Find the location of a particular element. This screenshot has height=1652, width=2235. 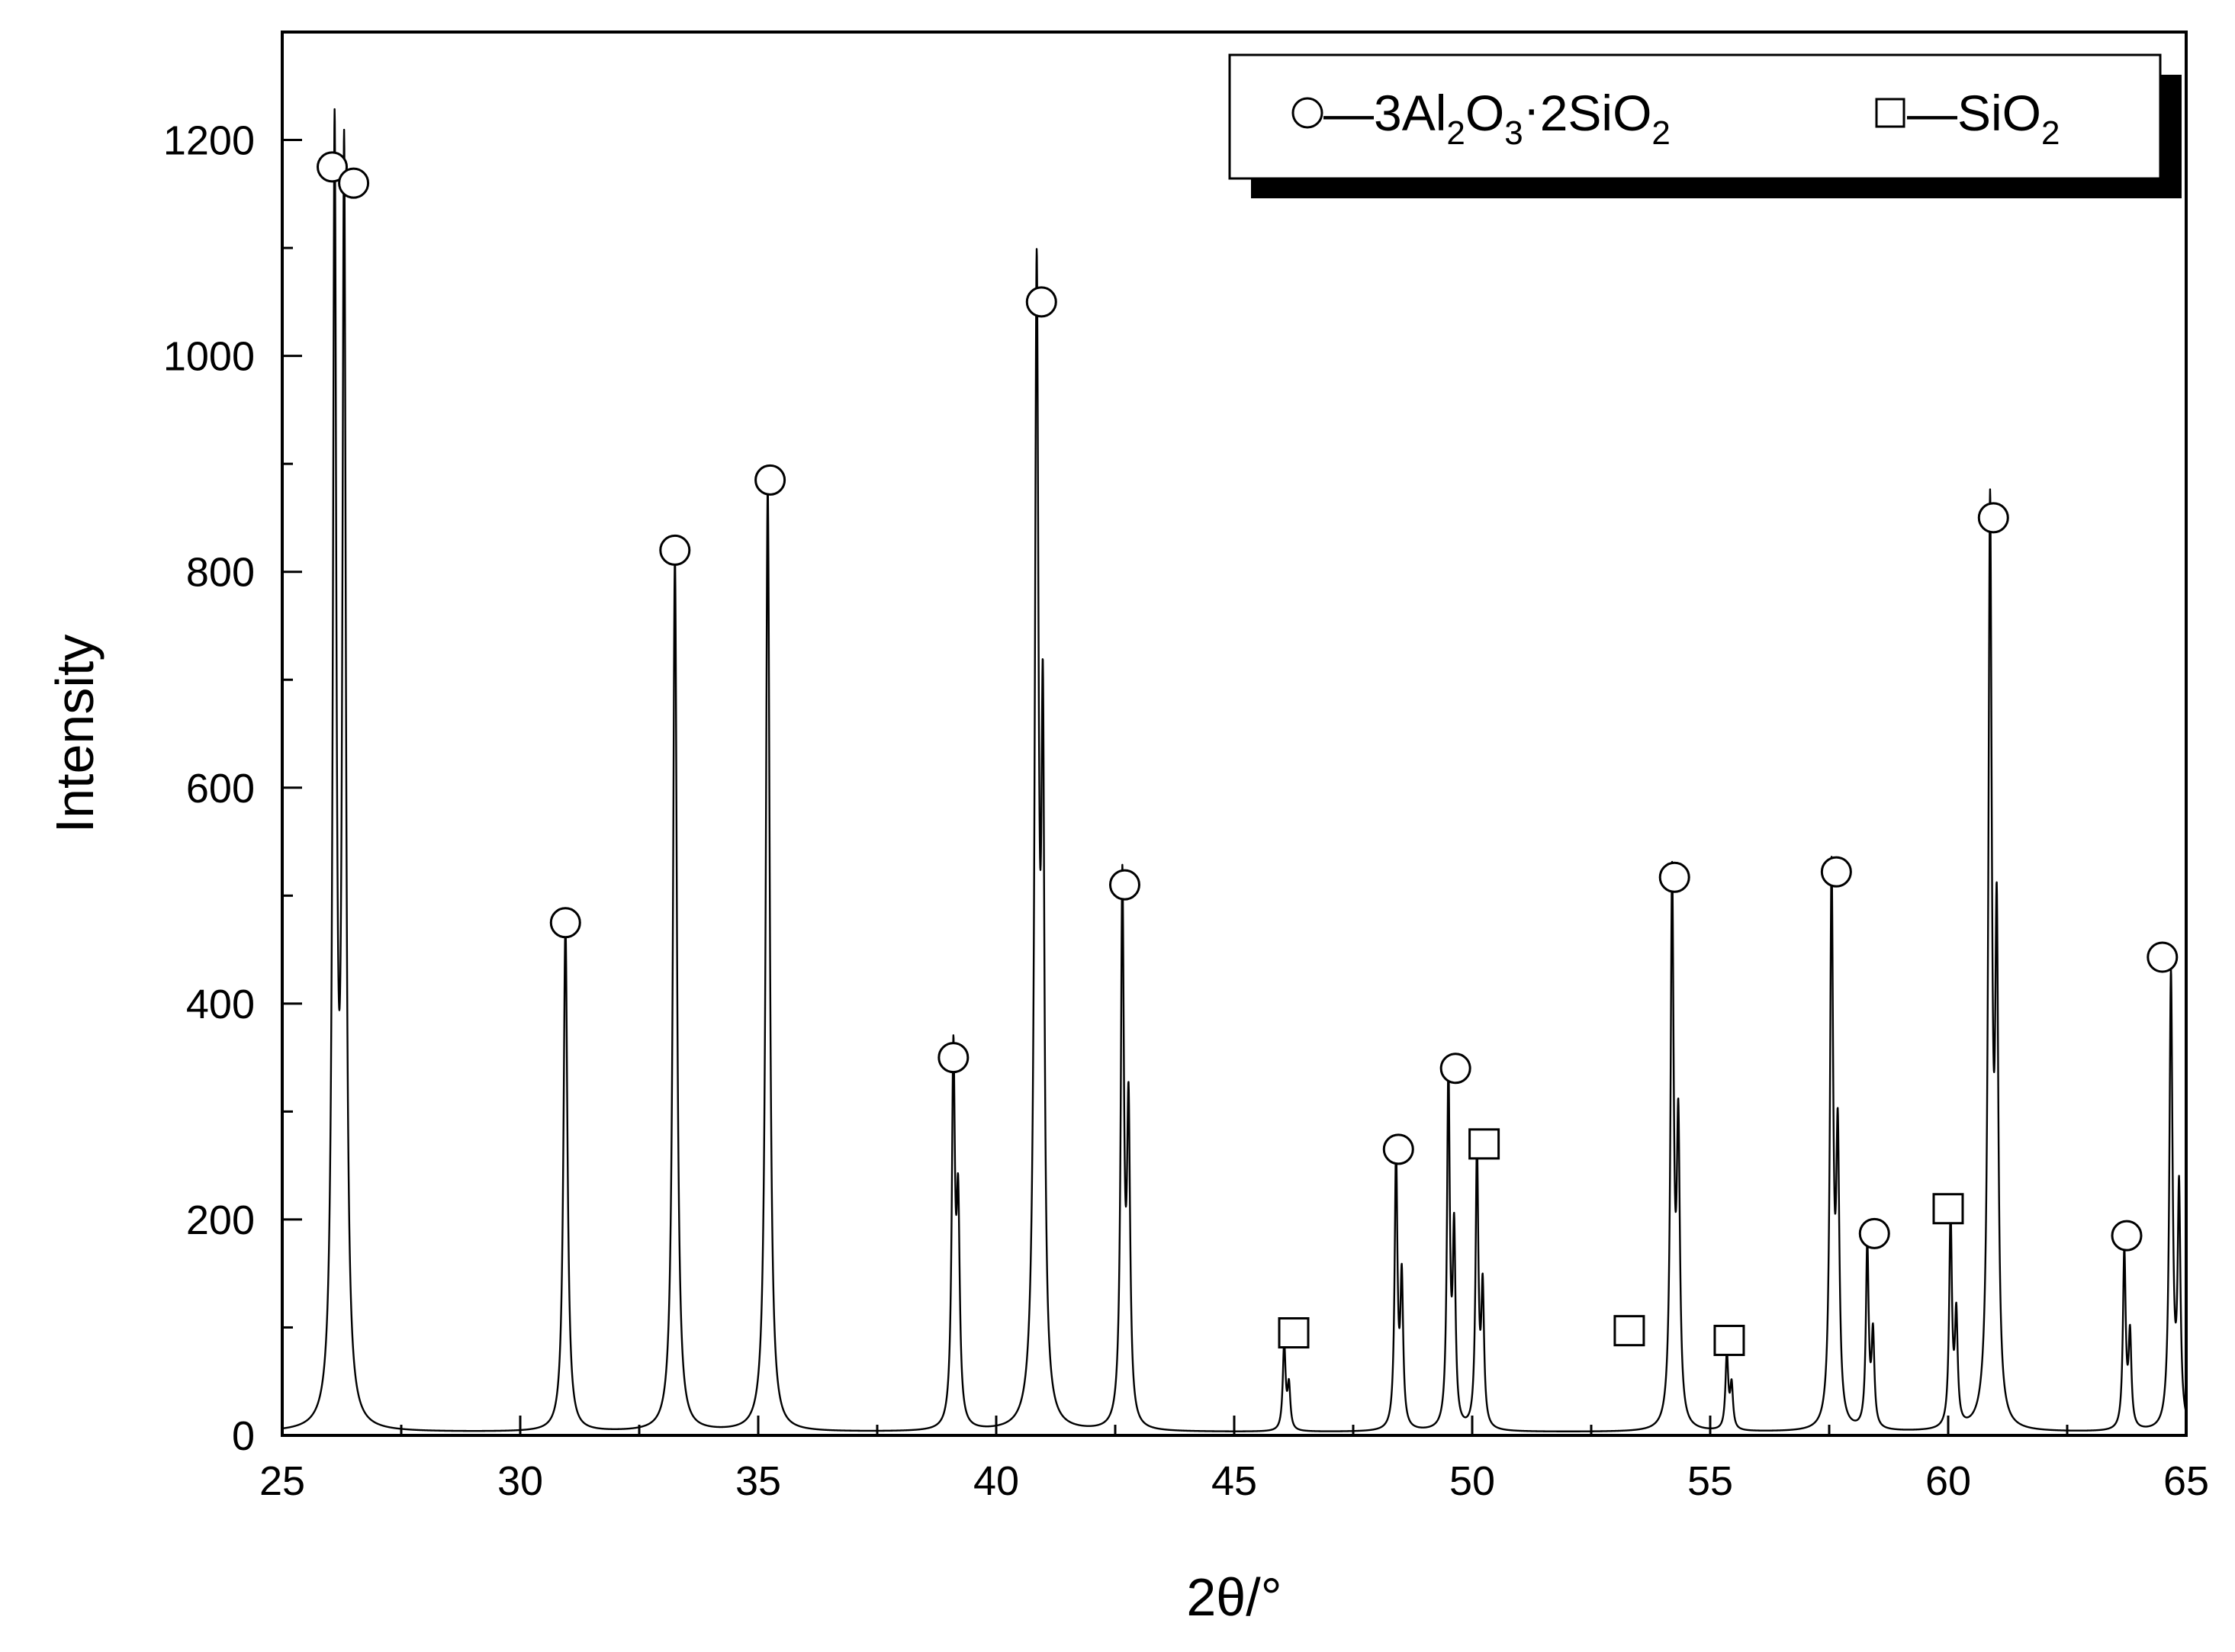

y-tick-label: 400 is located at coordinates (220, 1005).